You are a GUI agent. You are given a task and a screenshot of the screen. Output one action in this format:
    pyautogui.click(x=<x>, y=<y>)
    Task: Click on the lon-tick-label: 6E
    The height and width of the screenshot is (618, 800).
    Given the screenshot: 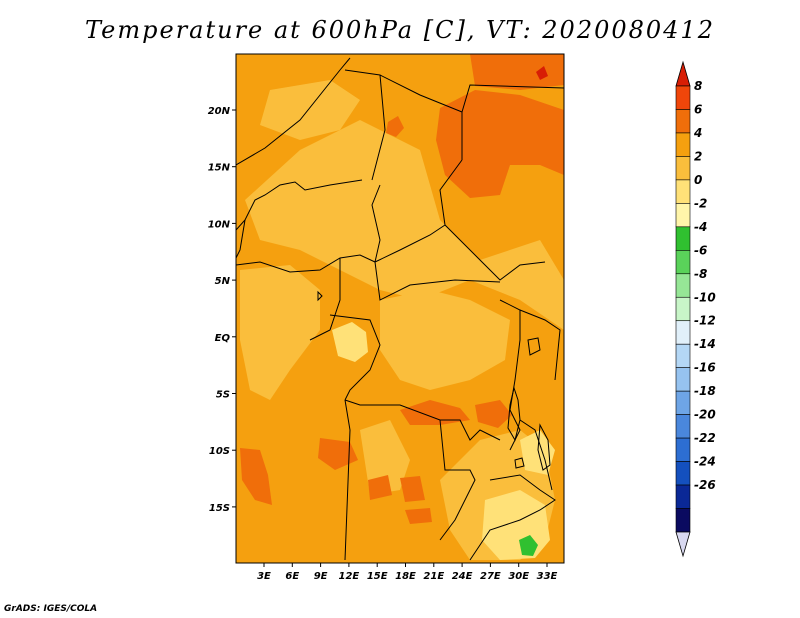 What is the action you would take?
    pyautogui.click(x=292, y=576)
    